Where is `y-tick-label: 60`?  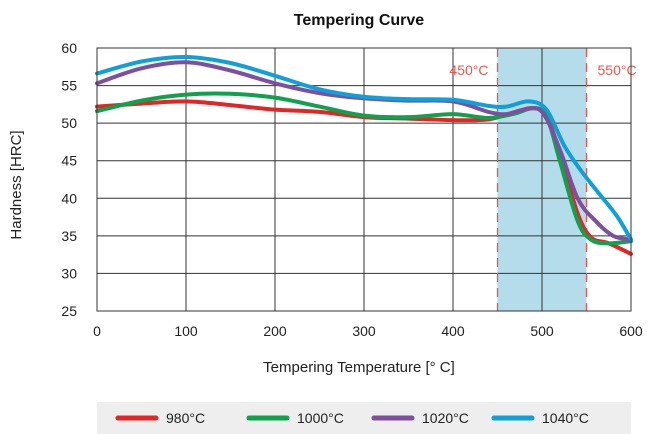 y-tick-label: 60 is located at coordinates (69, 48).